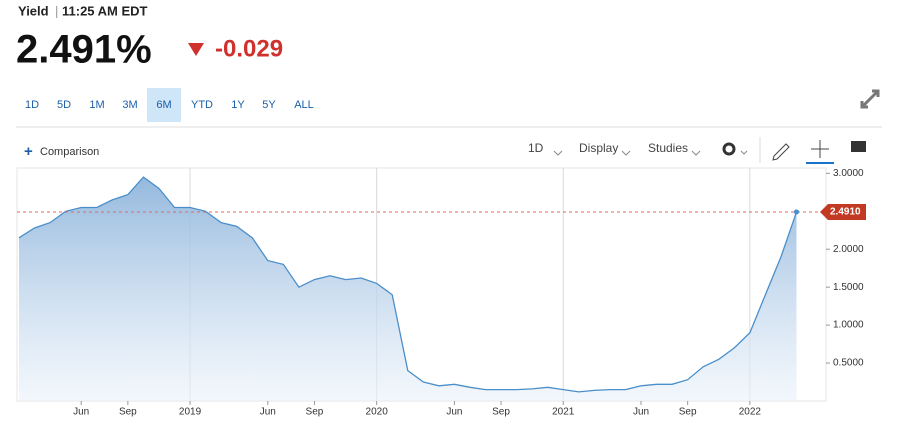 This screenshot has height=441, width=897. Describe the element at coordinates (28, 151) in the screenshot. I see `plus-icon: +` at that location.